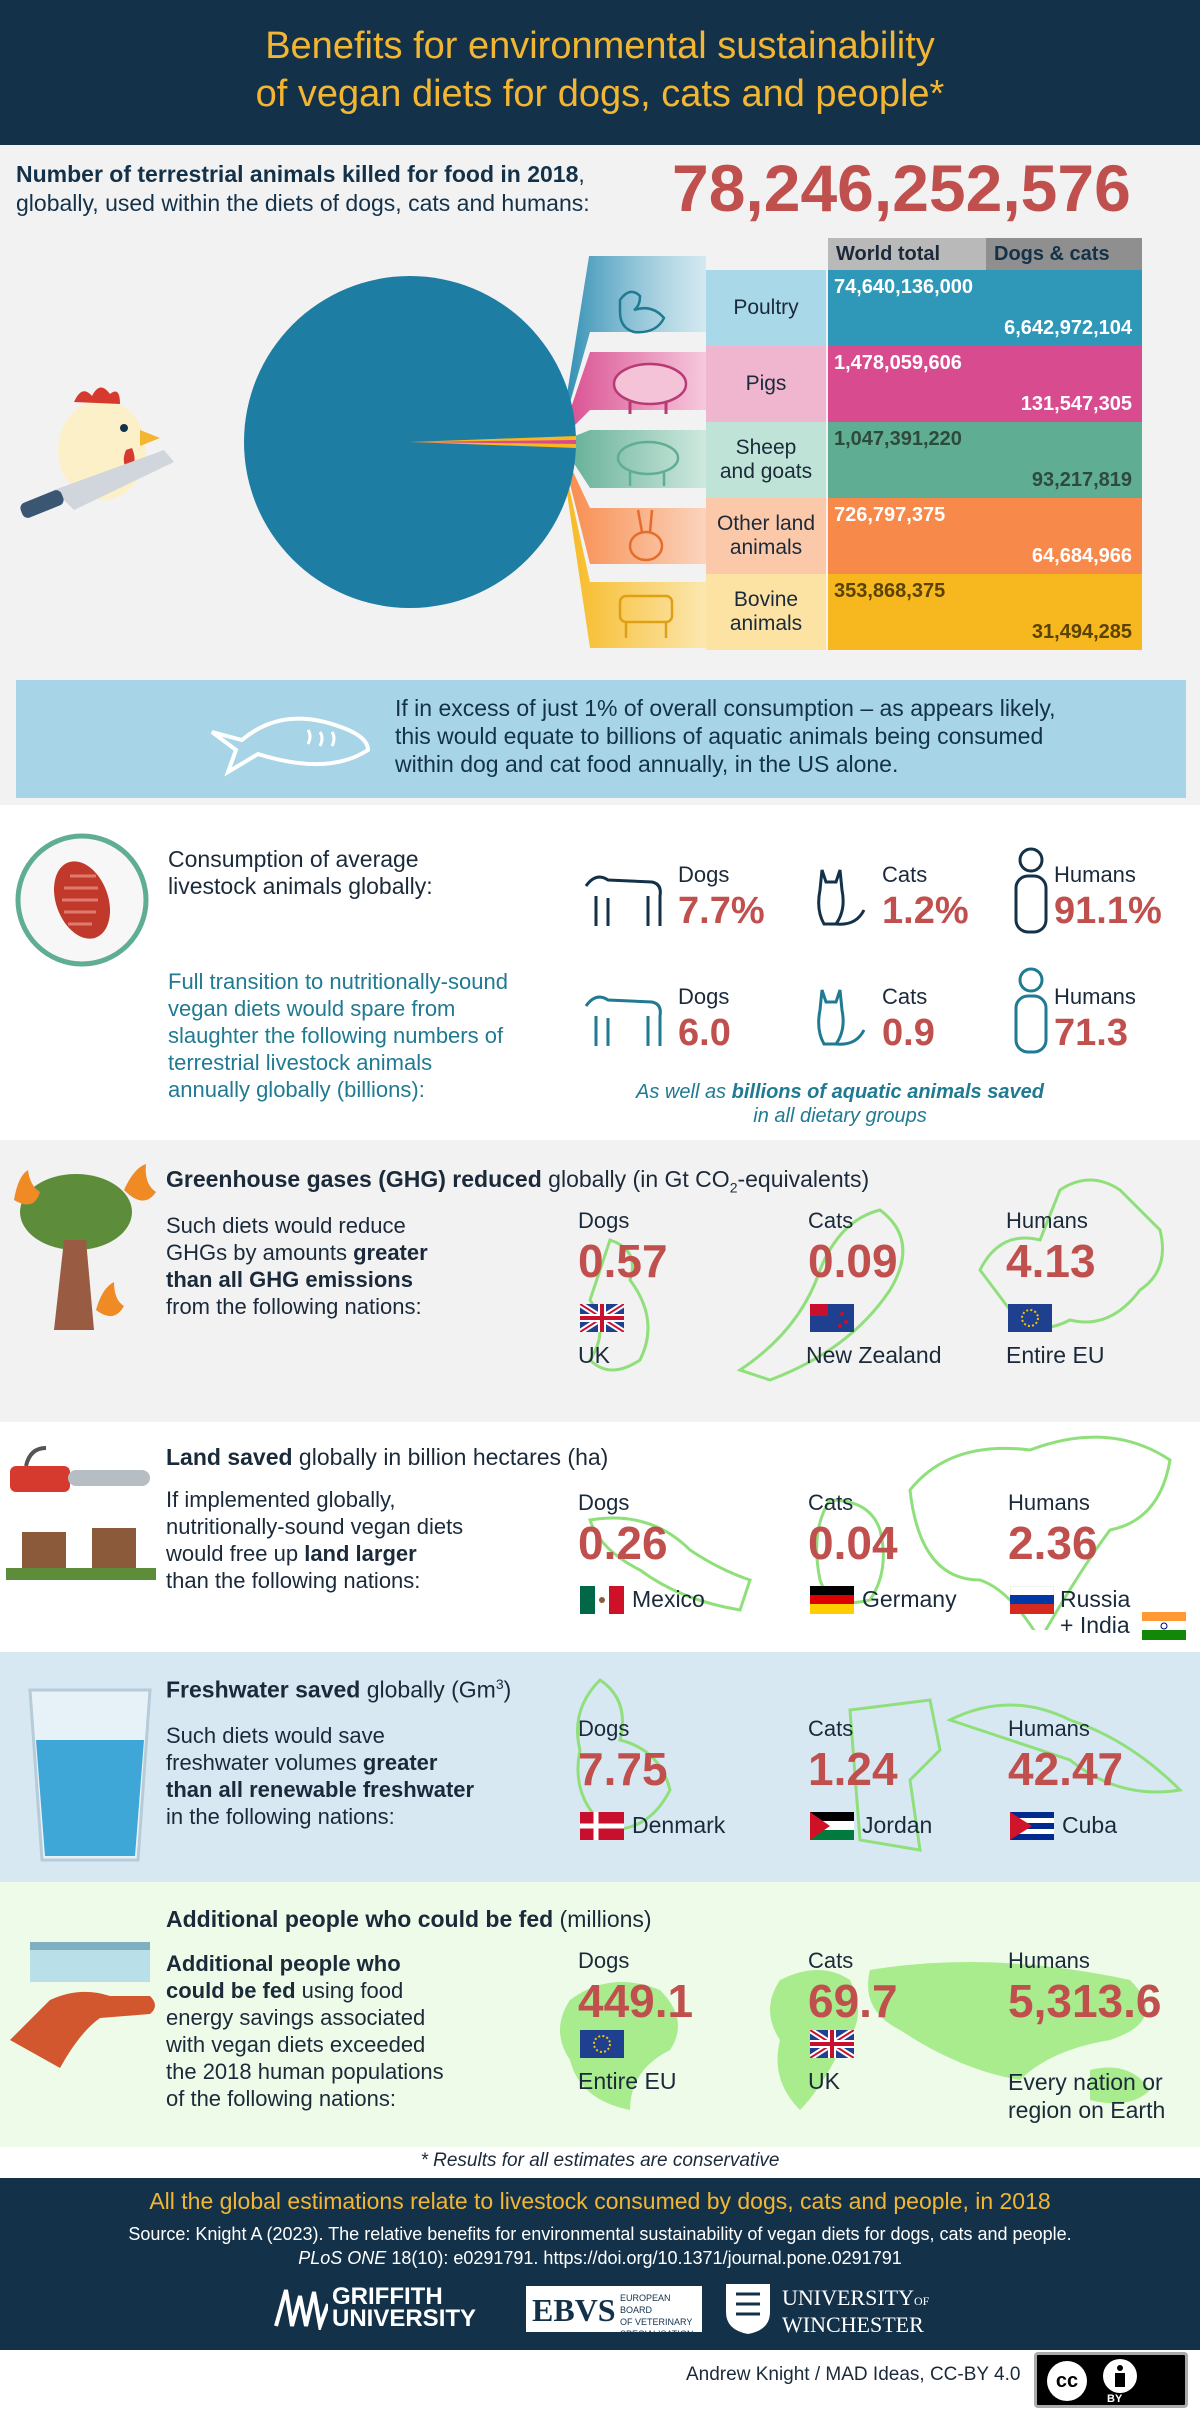 This screenshot has height=2425, width=1200. Describe the element at coordinates (594, 1355) in the screenshot. I see `ghg-dogs-nation: UK` at that location.